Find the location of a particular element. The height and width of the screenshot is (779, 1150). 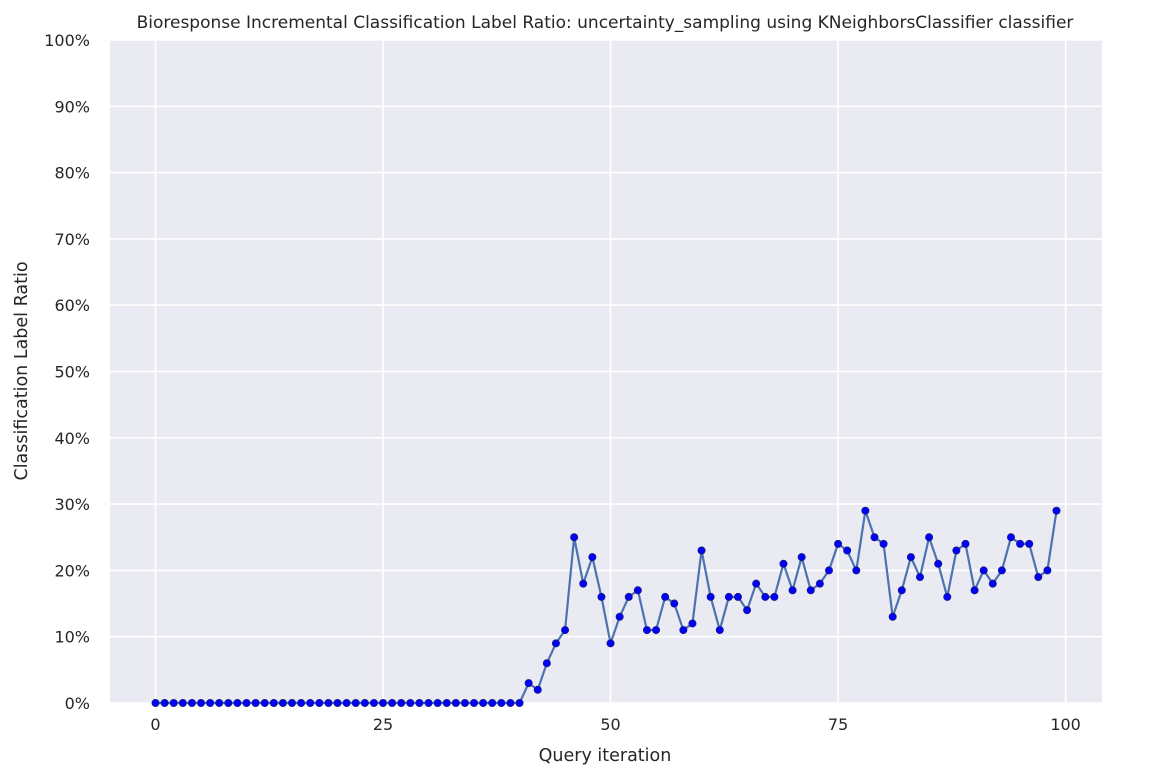

y-tick-label: 70% is located at coordinates (72, 239).